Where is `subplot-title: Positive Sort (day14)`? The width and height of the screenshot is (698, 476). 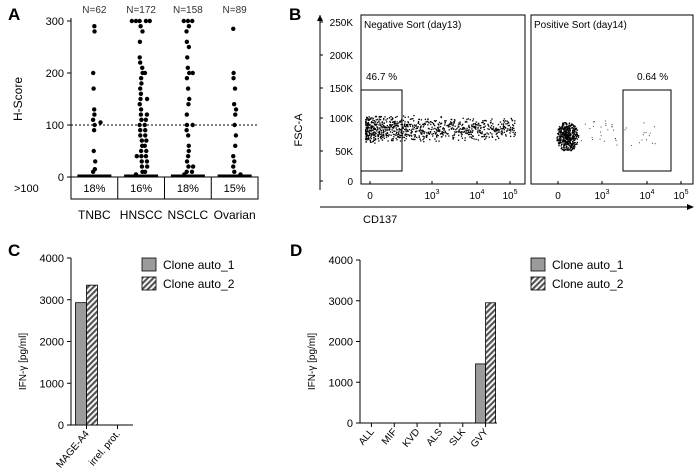 subplot-title: Positive Sort (day14) is located at coordinates (580, 25).